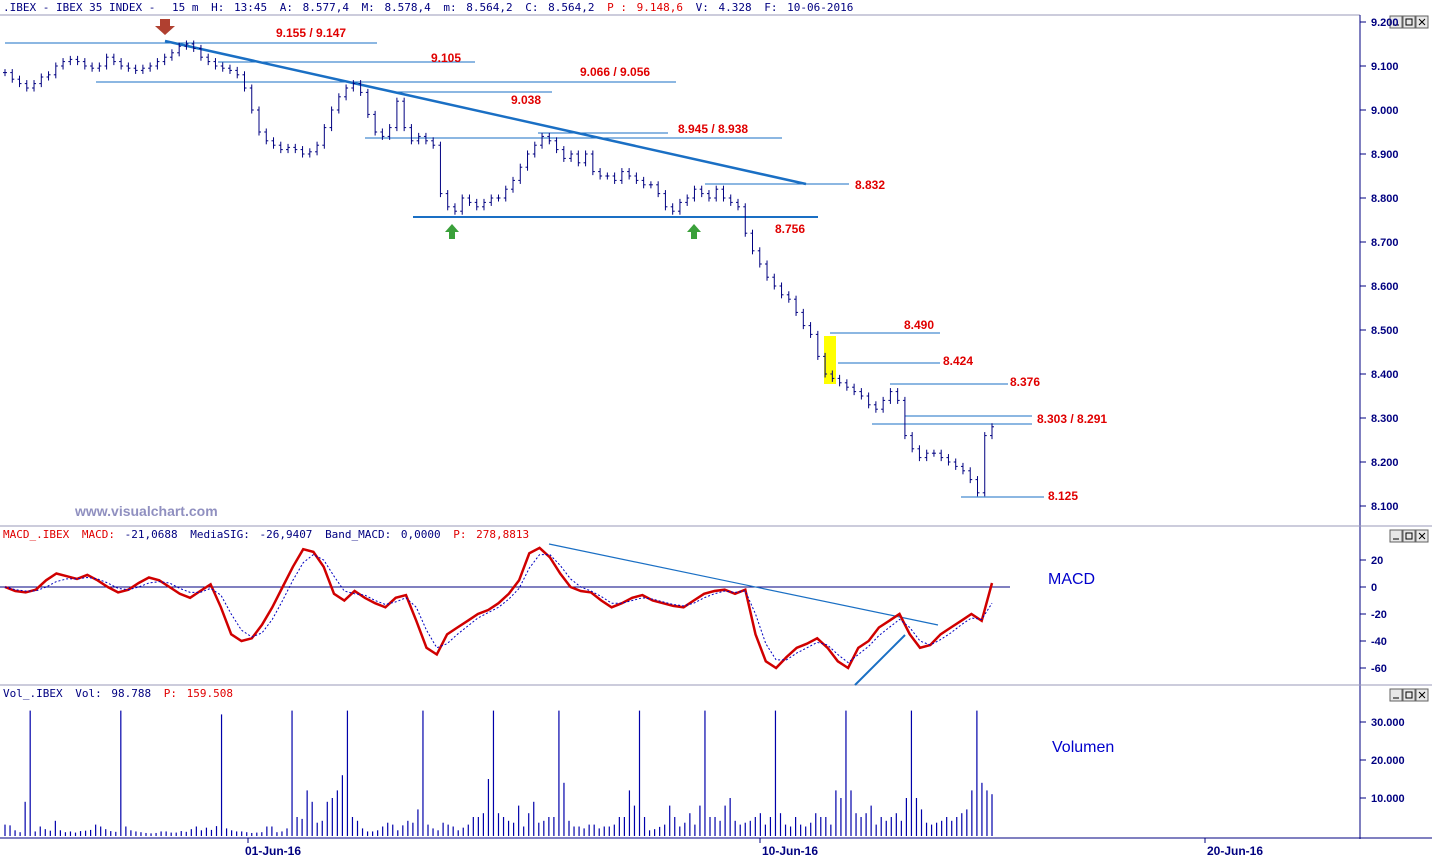 The width and height of the screenshot is (1432, 857). What do you see at coordinates (1385, 331) in the screenshot?
I see `y-tick-label: 8.500` at bounding box center [1385, 331].